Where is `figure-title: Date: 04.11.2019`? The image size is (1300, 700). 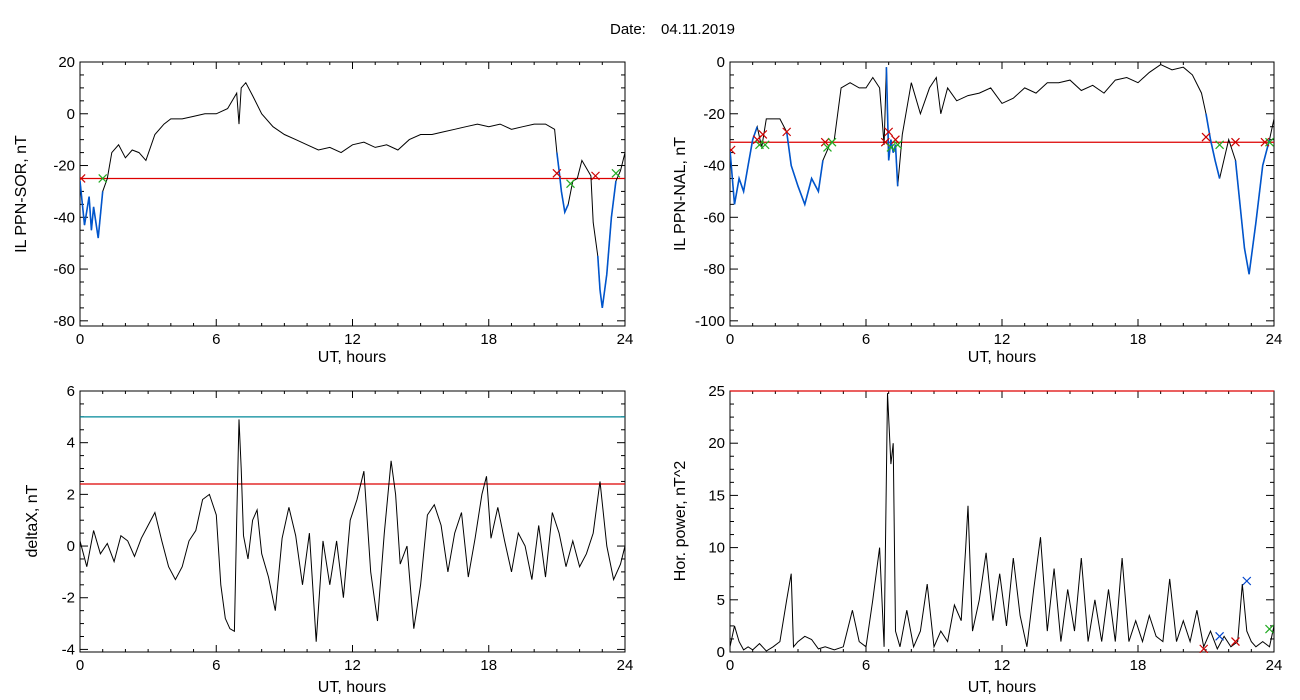
figure-title: Date: 04.11.2019 is located at coordinates (672, 29).